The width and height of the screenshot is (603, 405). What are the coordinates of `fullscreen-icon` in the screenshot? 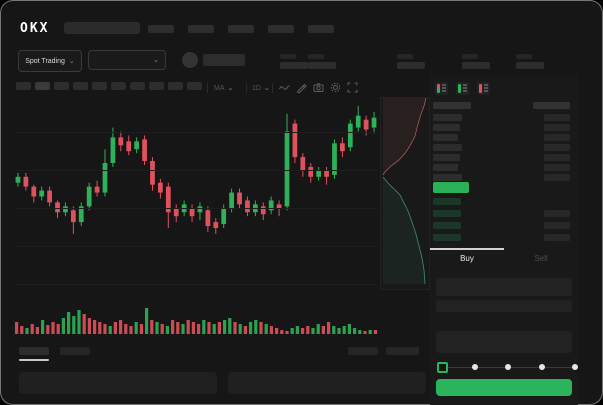 It's located at (352, 87).